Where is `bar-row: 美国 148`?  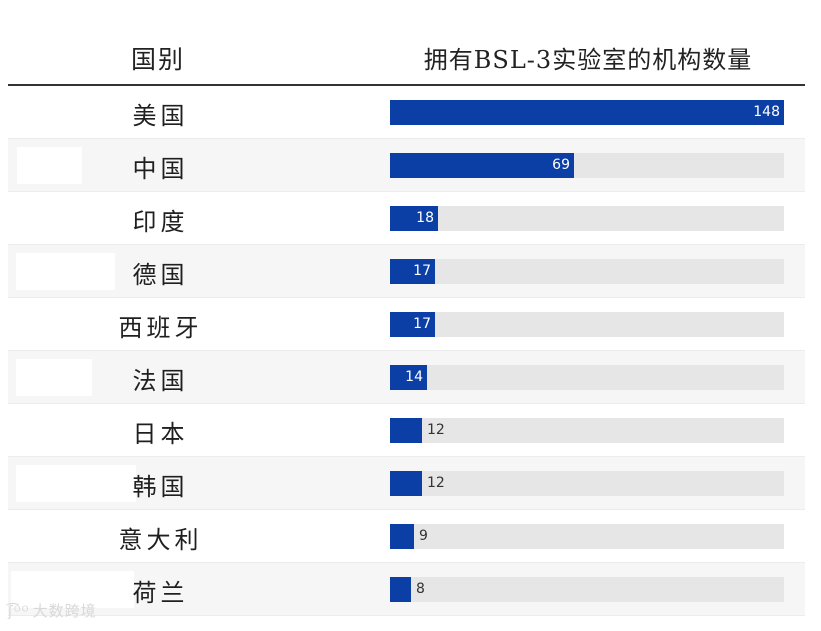
bar-row: 美国 148 is located at coordinates (406, 112).